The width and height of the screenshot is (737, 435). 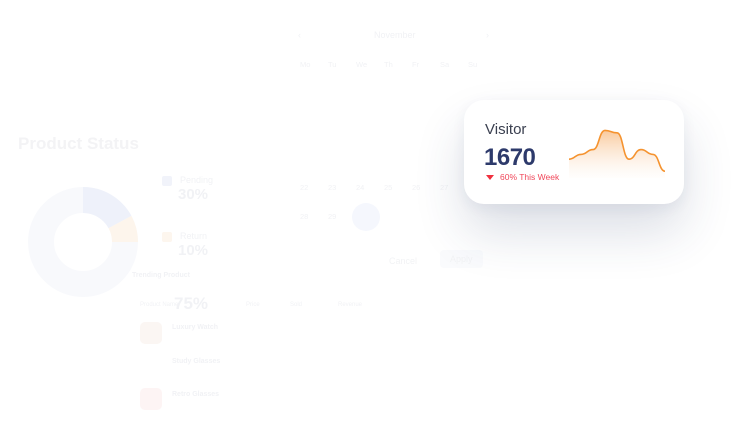 What do you see at coordinates (161, 275) in the screenshot?
I see `trending-title: Trending Product` at bounding box center [161, 275].